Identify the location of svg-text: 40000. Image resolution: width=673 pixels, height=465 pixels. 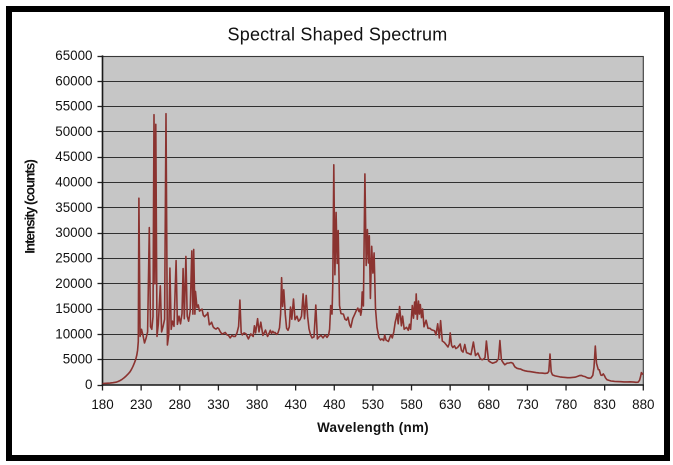
(73, 182).